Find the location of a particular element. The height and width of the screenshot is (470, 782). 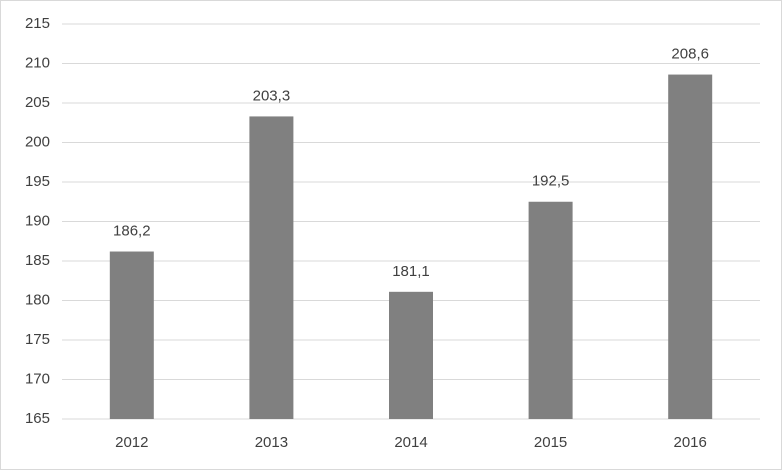

y-tick-label: 180 is located at coordinates (37, 299).